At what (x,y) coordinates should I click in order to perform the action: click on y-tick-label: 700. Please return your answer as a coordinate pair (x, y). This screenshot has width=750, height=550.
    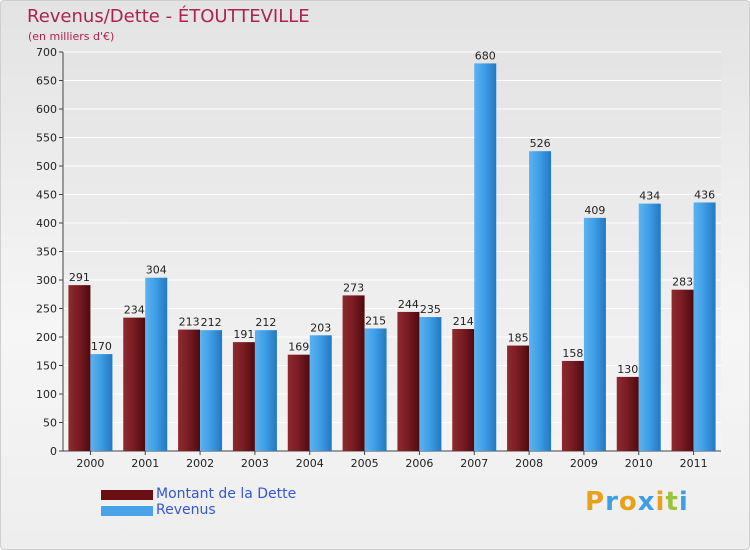
    Looking at the image, I should click on (46, 52).